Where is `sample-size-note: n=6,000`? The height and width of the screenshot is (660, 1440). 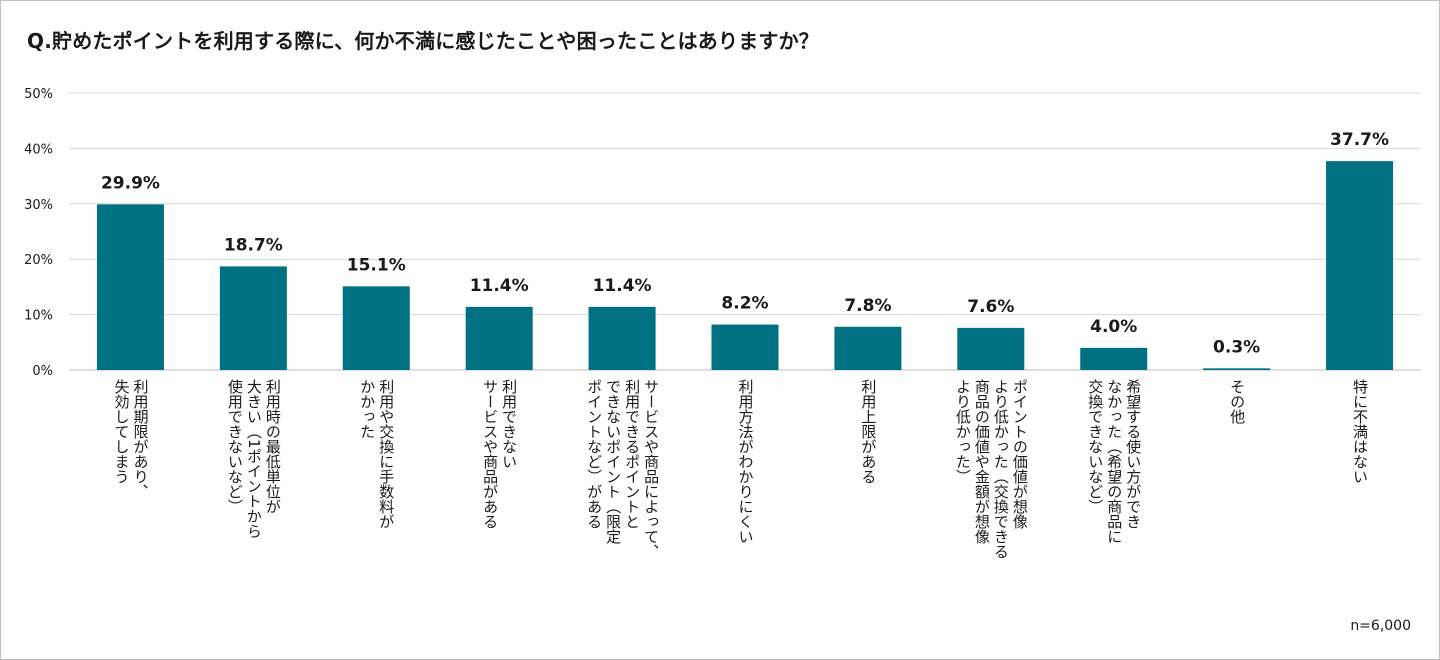
sample-size-note: n=6,000 is located at coordinates (1380, 626).